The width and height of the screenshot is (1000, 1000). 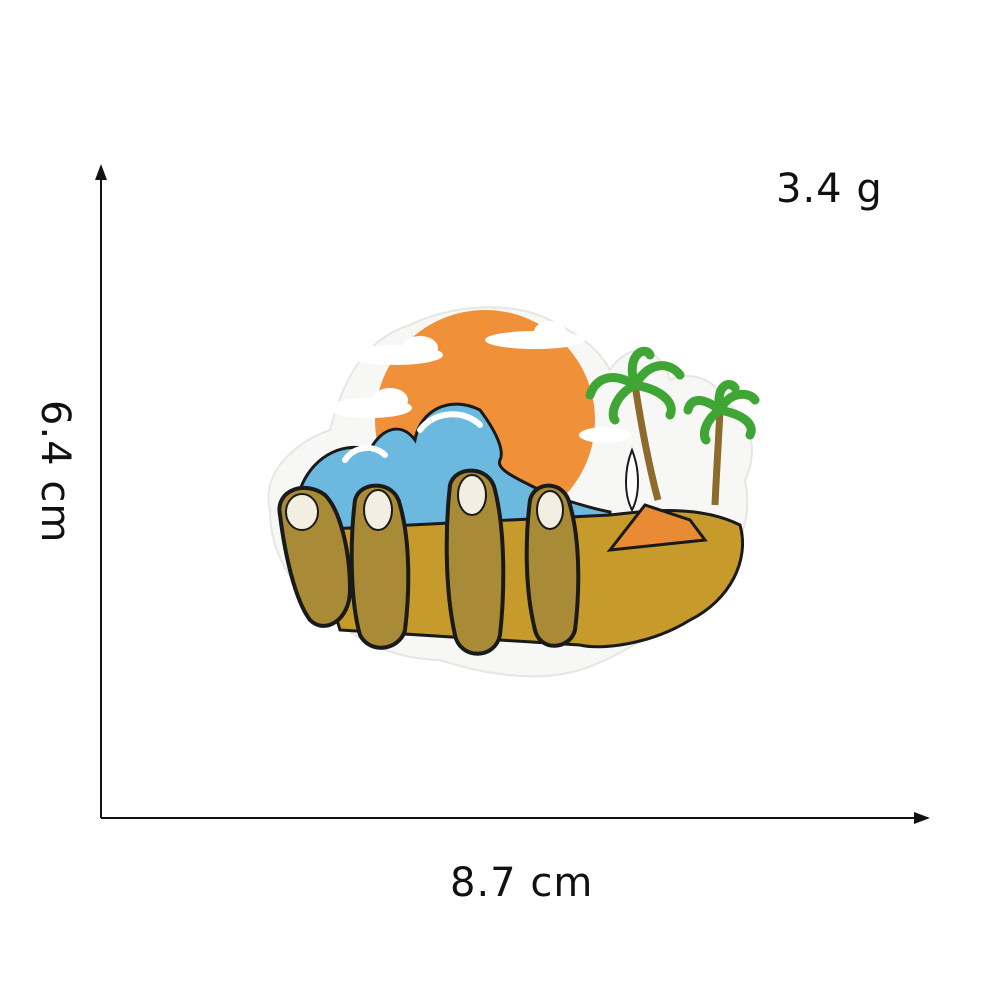 What do you see at coordinates (922, 818) in the screenshot?
I see `horizontal-axis-arrow-icon` at bounding box center [922, 818].